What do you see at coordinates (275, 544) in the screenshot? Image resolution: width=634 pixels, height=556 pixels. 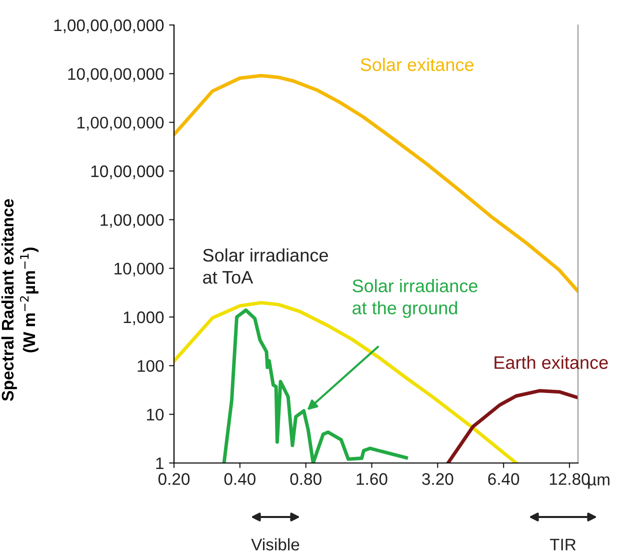 I see `text: Visible` at bounding box center [275, 544].